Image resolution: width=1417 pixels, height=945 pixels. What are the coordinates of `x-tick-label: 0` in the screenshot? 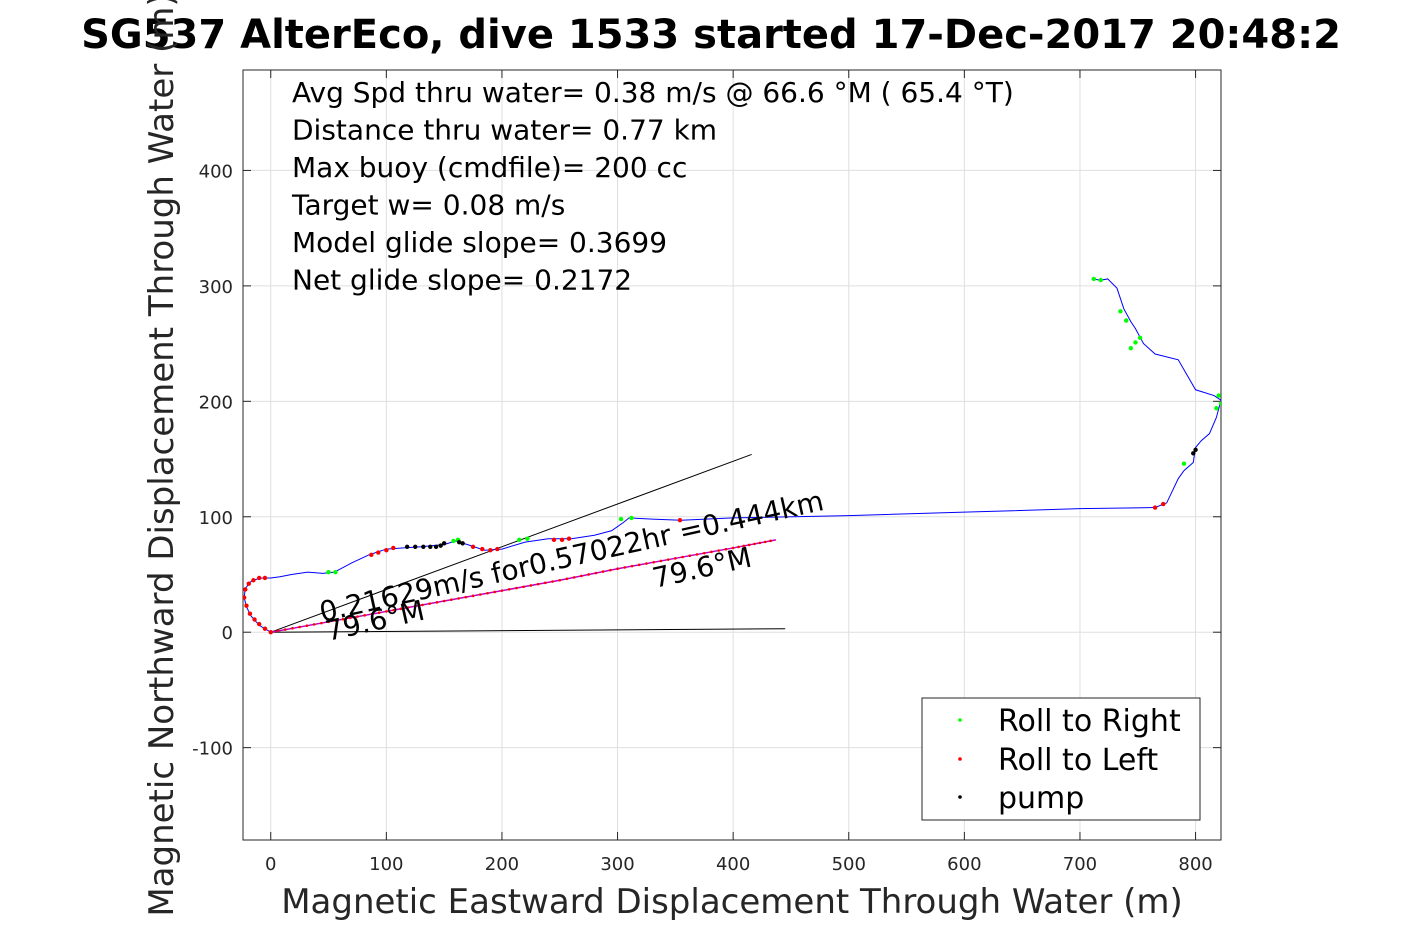 It's located at (270, 864).